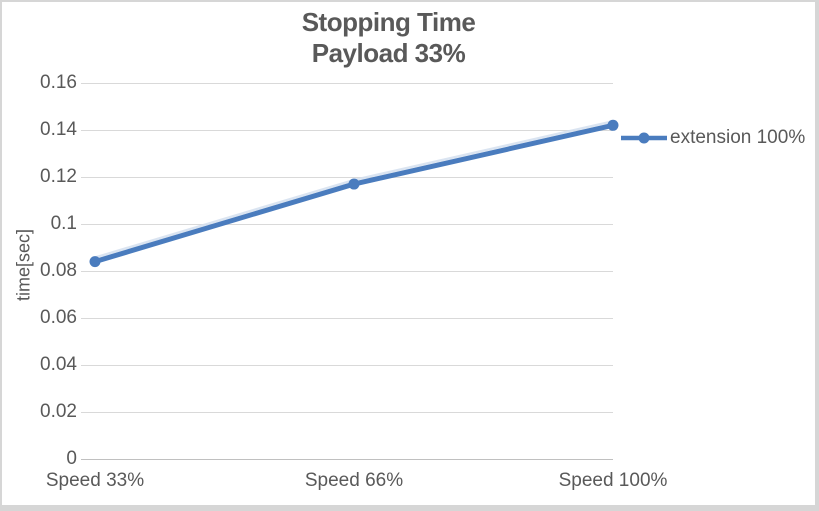 The height and width of the screenshot is (511, 819). I want to click on x-category-label: Speed 100%, so click(613, 480).